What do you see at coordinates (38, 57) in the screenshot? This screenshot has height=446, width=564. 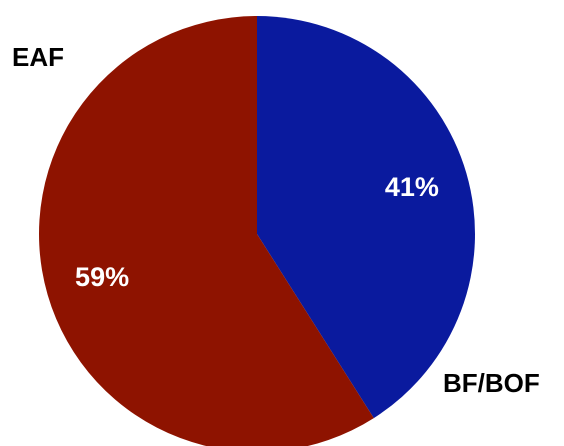 I see `category-label-eaf: EAF` at bounding box center [38, 57].